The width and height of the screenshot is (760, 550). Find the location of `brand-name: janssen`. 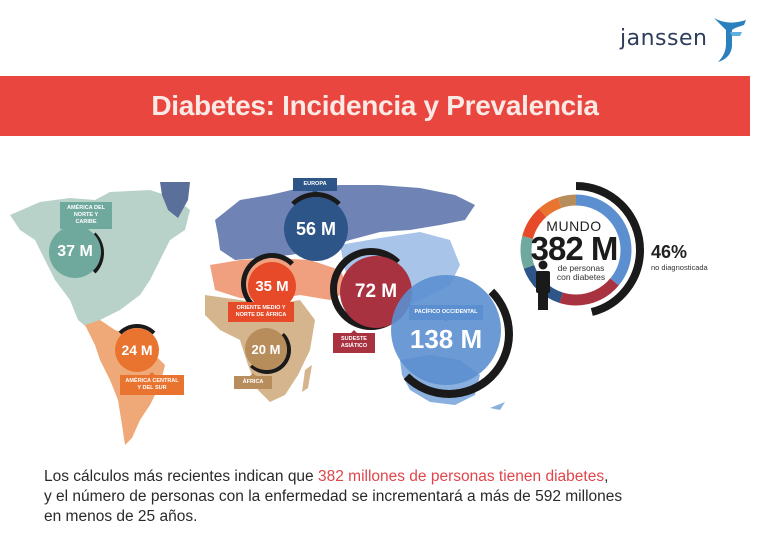

brand-name: janssen is located at coordinates (664, 38).